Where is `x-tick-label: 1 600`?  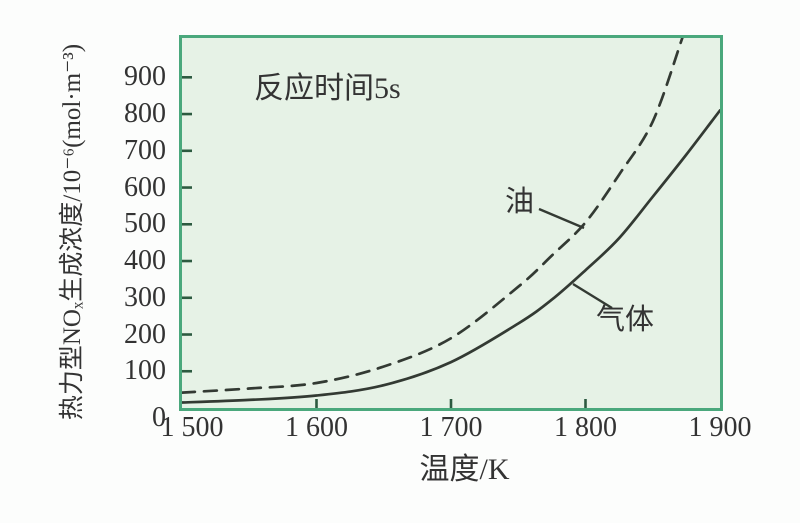
x-tick-label: 1 600 is located at coordinates (316, 427).